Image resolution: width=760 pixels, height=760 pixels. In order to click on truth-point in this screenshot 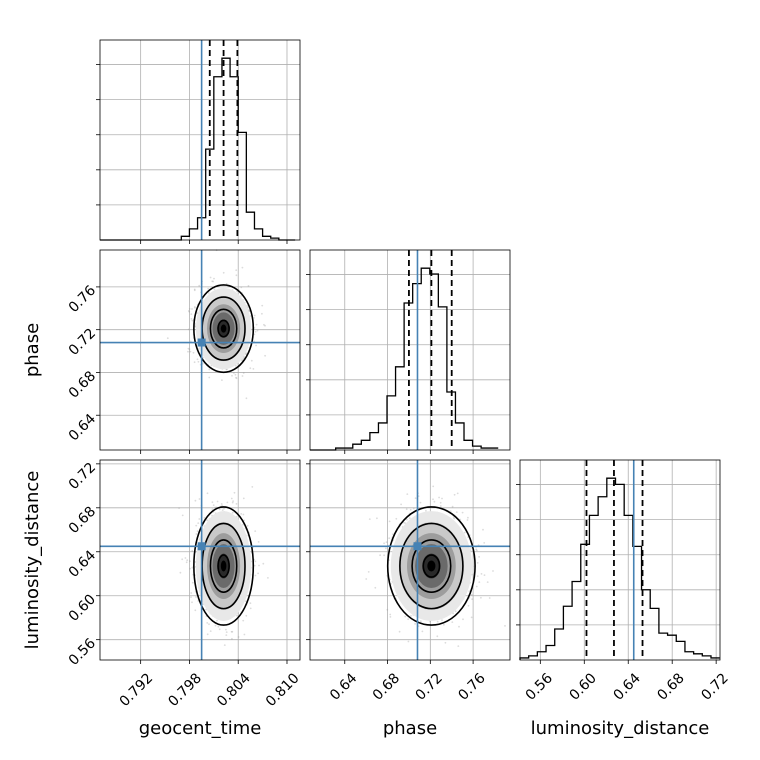, I will do `click(201, 546)`.